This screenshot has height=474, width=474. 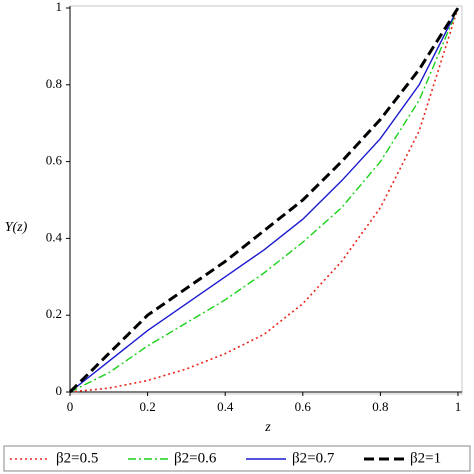 What do you see at coordinates (380, 406) in the screenshot?
I see `x-tick-label: 0.8` at bounding box center [380, 406].